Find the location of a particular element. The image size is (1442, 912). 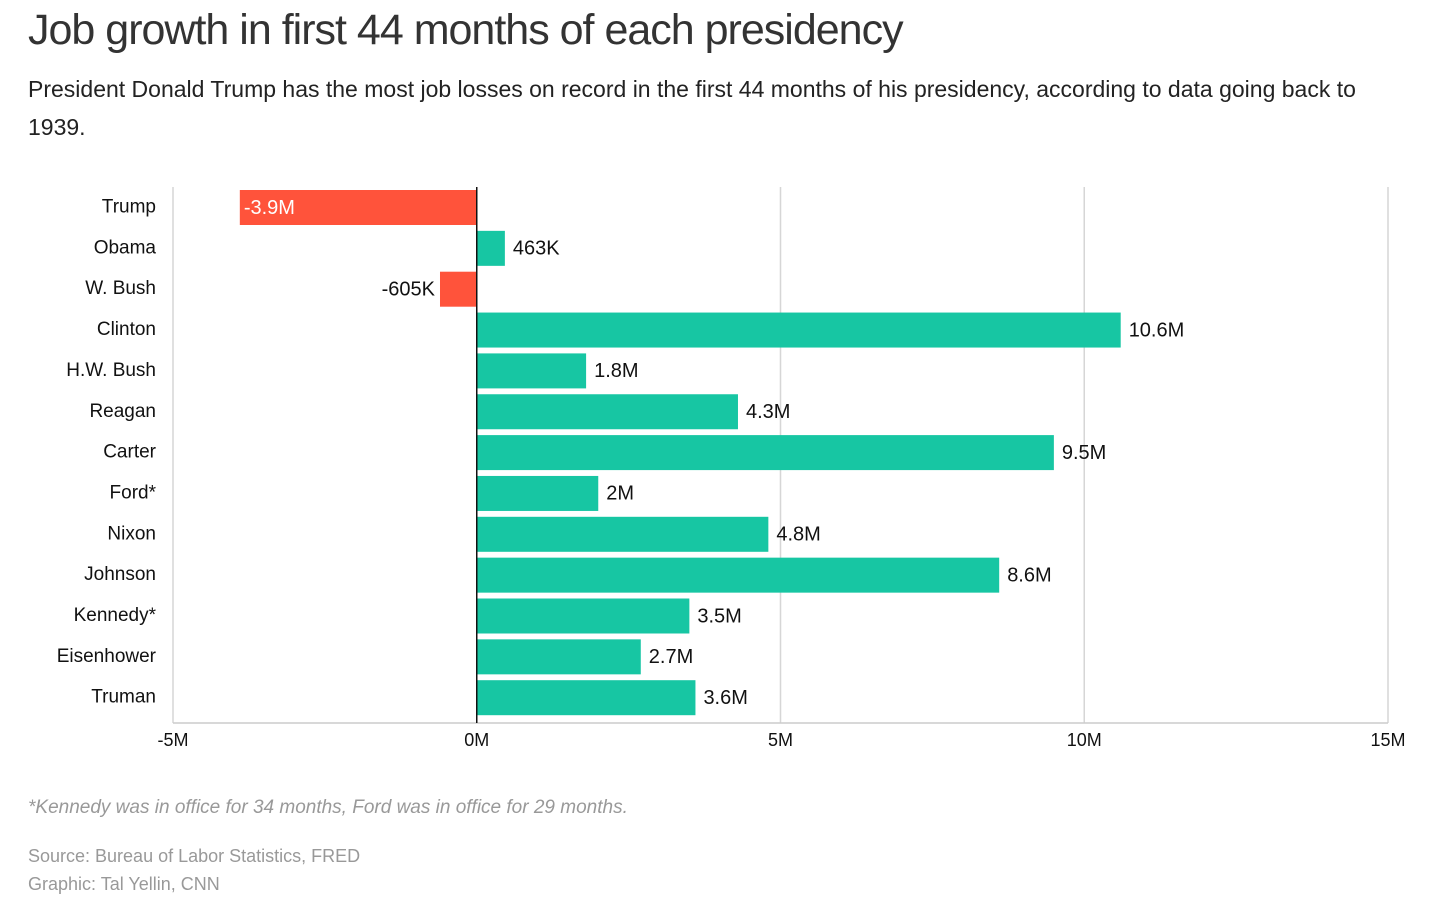

x-tick-label: 0M is located at coordinates (476, 740).